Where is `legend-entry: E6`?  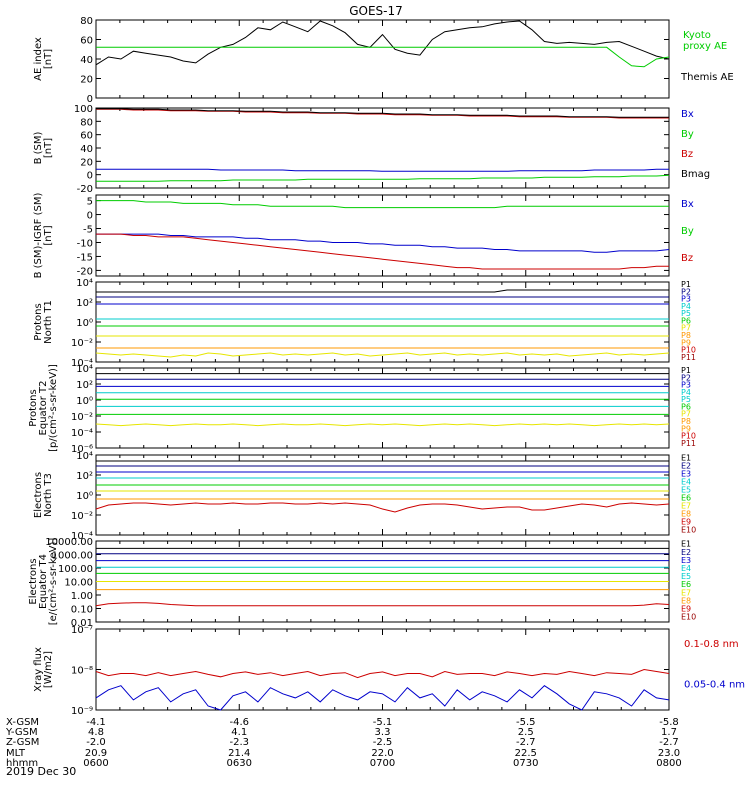
legend-entry: E6 is located at coordinates (686, 498).